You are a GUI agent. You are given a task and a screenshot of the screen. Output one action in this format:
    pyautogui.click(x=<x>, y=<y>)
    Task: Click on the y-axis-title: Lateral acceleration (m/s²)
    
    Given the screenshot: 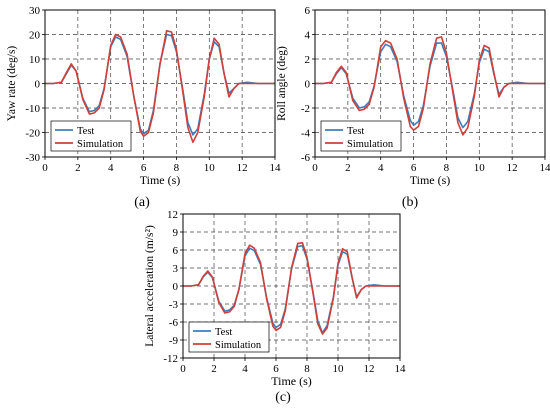 What is the action you would take?
    pyautogui.click(x=150, y=286)
    